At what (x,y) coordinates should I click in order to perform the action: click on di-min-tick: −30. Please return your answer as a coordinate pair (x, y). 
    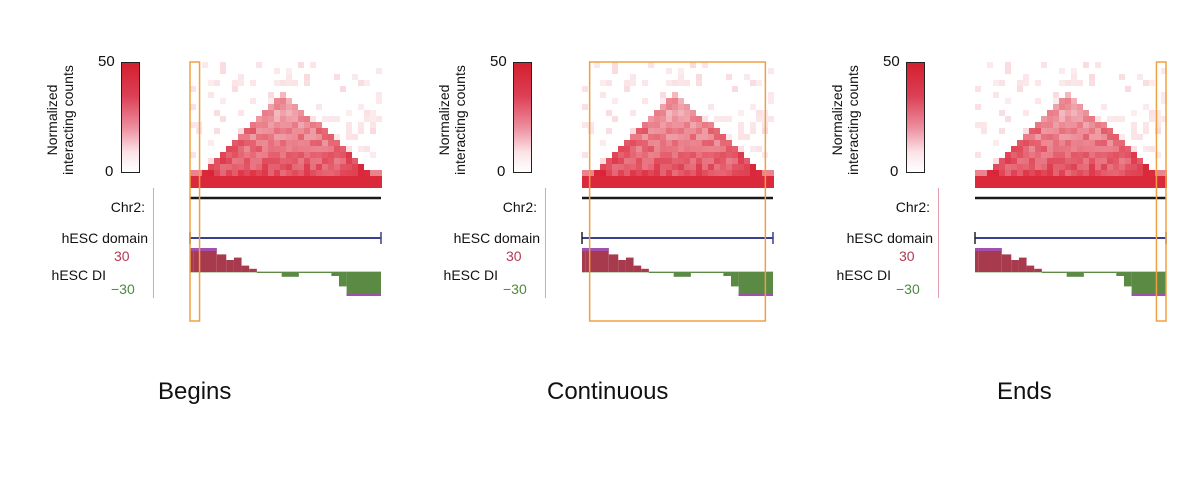
    Looking at the image, I should click on (515, 289).